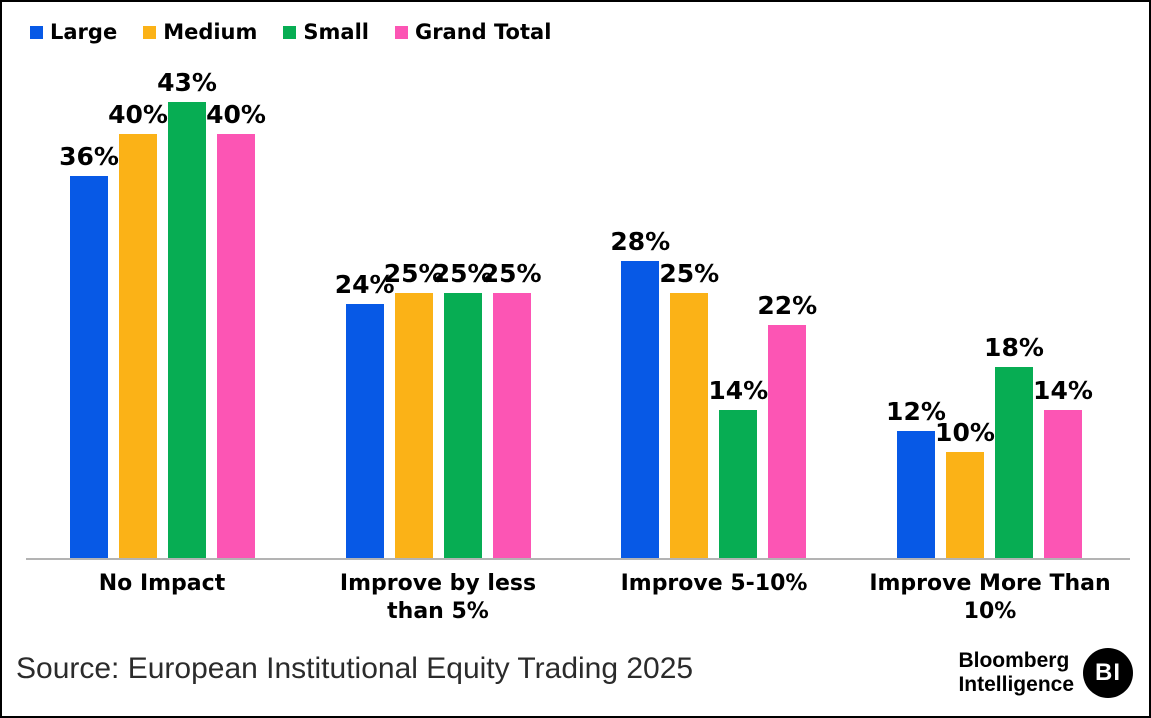 The height and width of the screenshot is (718, 1151). I want to click on bar-col-large-improve-more-than-10: 12%, so click(916, 477).